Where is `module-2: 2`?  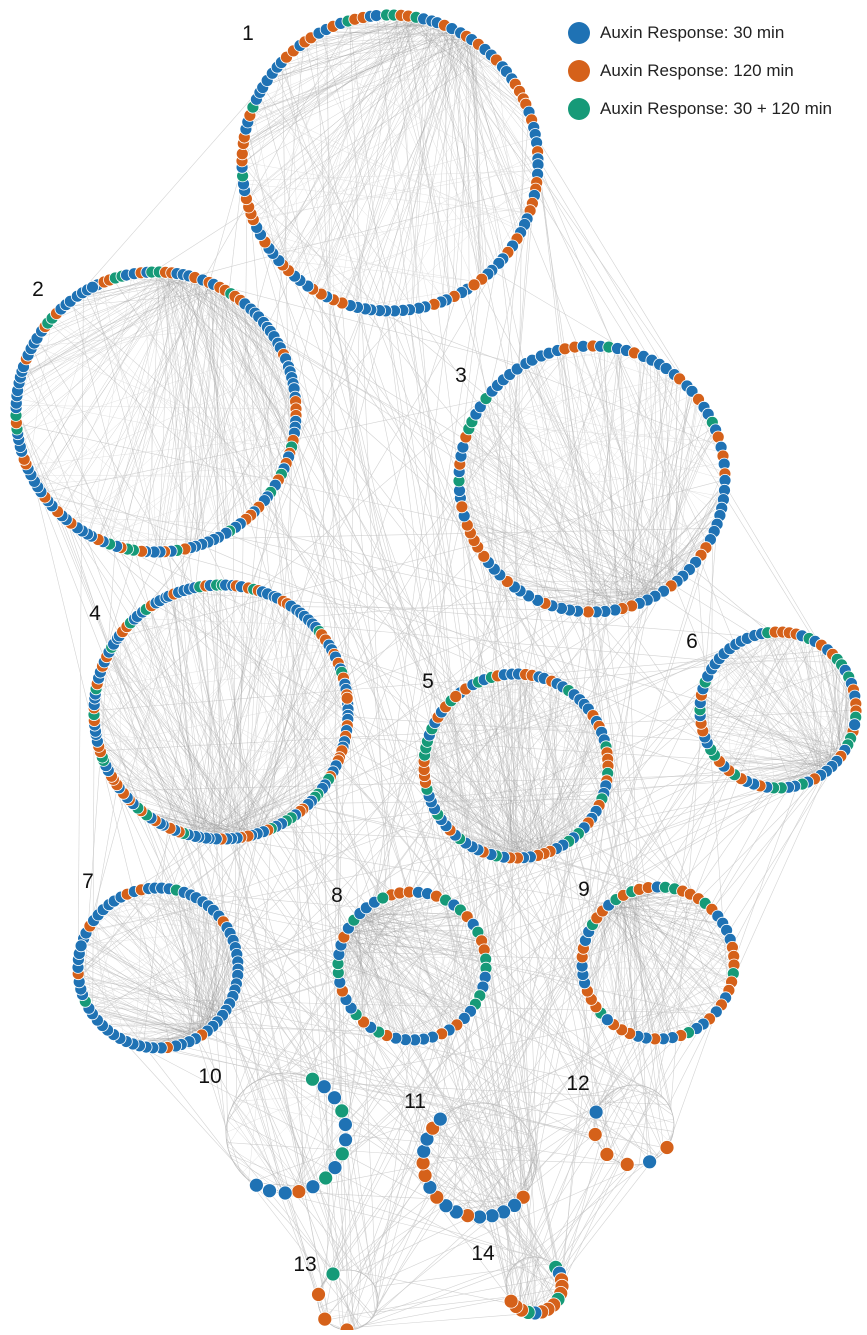
module-2: 2 is located at coordinates (156, 412).